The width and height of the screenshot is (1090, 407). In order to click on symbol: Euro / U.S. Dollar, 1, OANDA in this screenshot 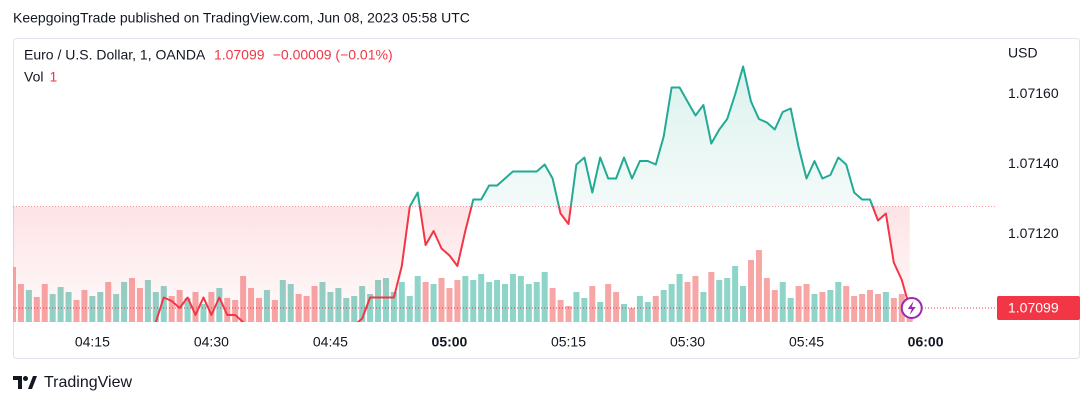, I will do `click(115, 55)`.